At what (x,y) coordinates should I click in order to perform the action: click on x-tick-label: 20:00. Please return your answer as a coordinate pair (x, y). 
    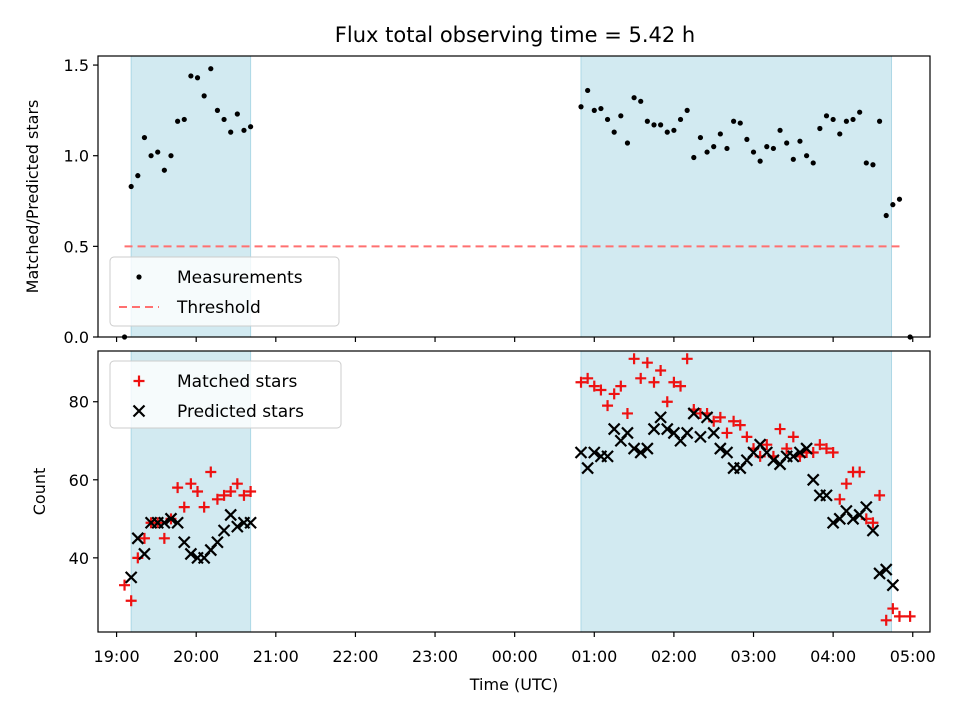
    Looking at the image, I should click on (196, 656).